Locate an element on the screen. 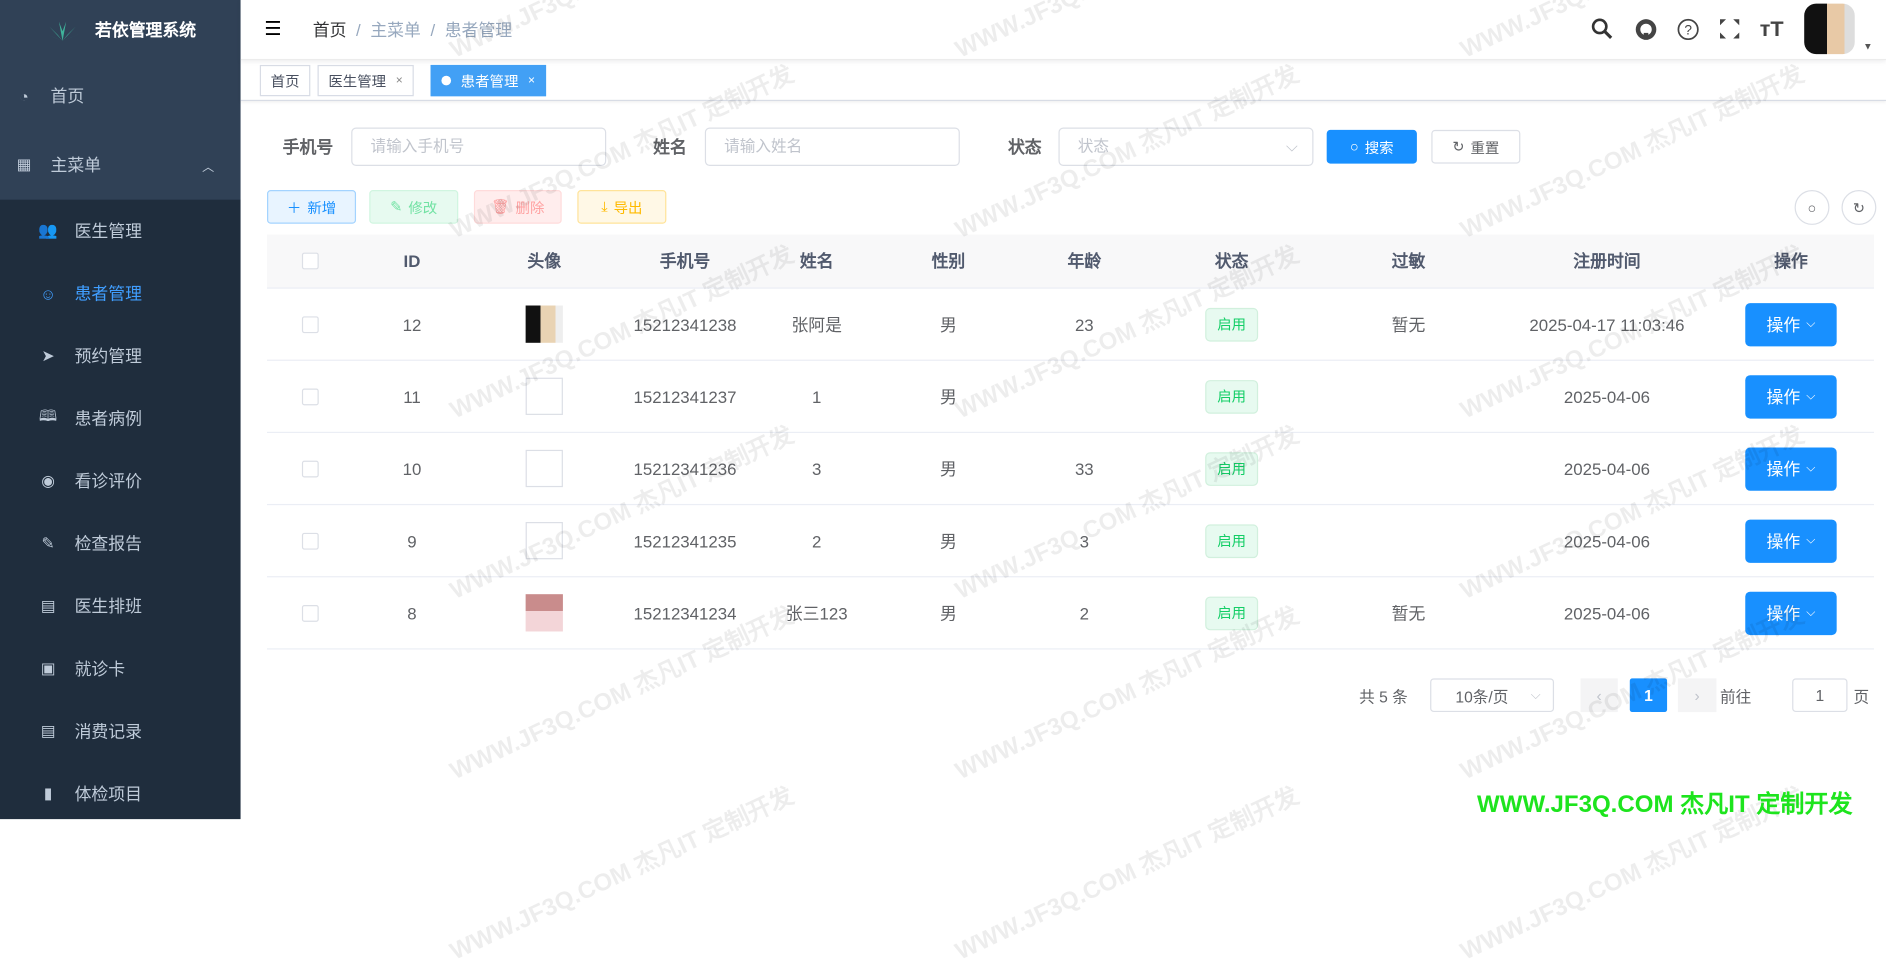 The height and width of the screenshot is (967, 1886). select-all-checkbox is located at coordinates (310, 261).